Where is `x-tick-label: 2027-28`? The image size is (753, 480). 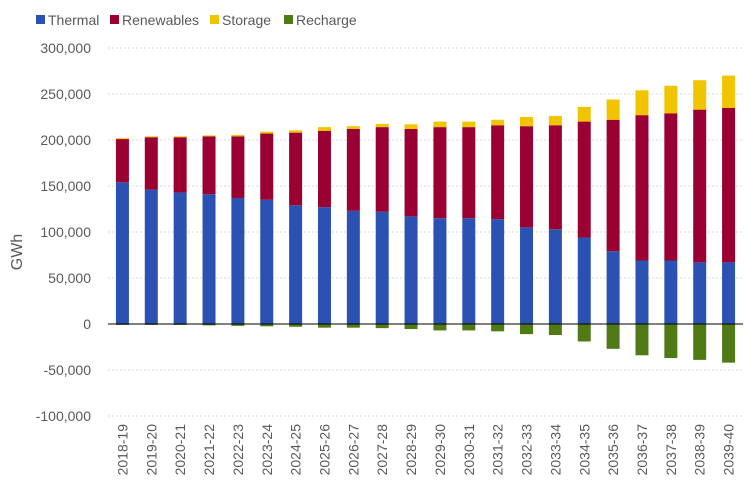
x-tick-label: 2027-28 is located at coordinates (382, 450).